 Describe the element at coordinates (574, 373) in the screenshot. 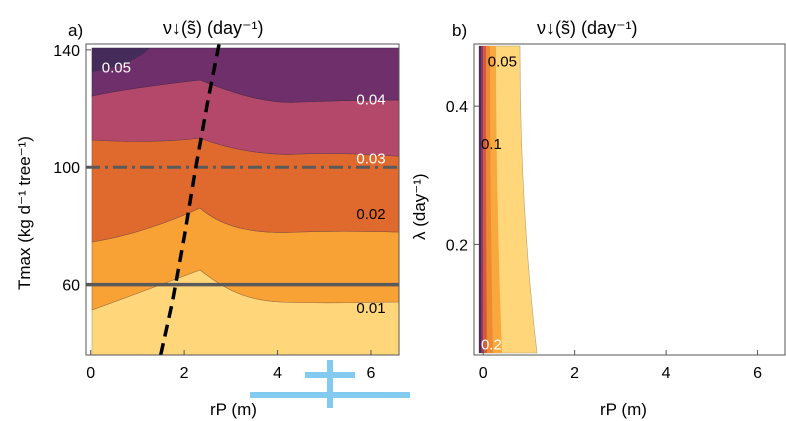

I see `x-tick-label-b: 2` at that location.